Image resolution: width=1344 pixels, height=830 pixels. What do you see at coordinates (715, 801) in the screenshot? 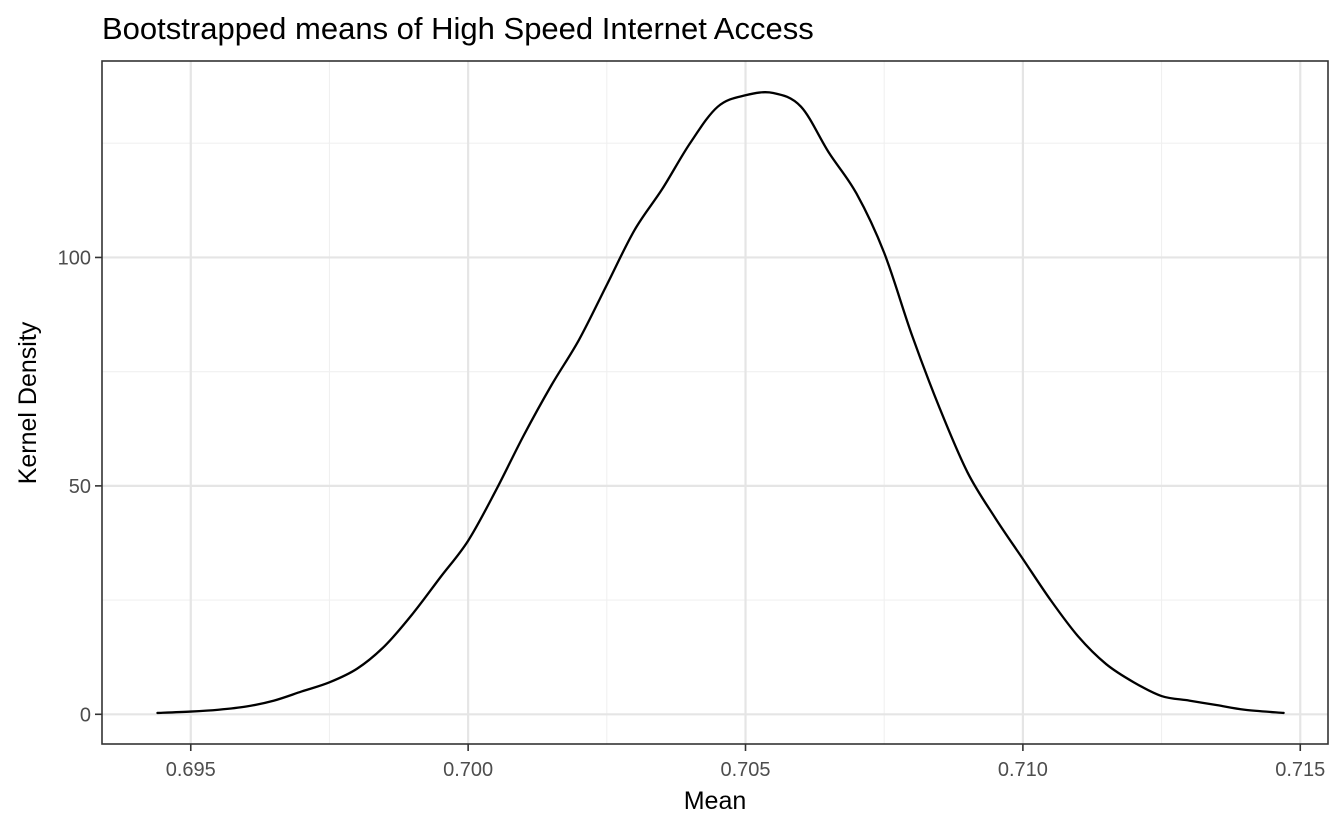
I see `x-axis-title: Mean` at bounding box center [715, 801].